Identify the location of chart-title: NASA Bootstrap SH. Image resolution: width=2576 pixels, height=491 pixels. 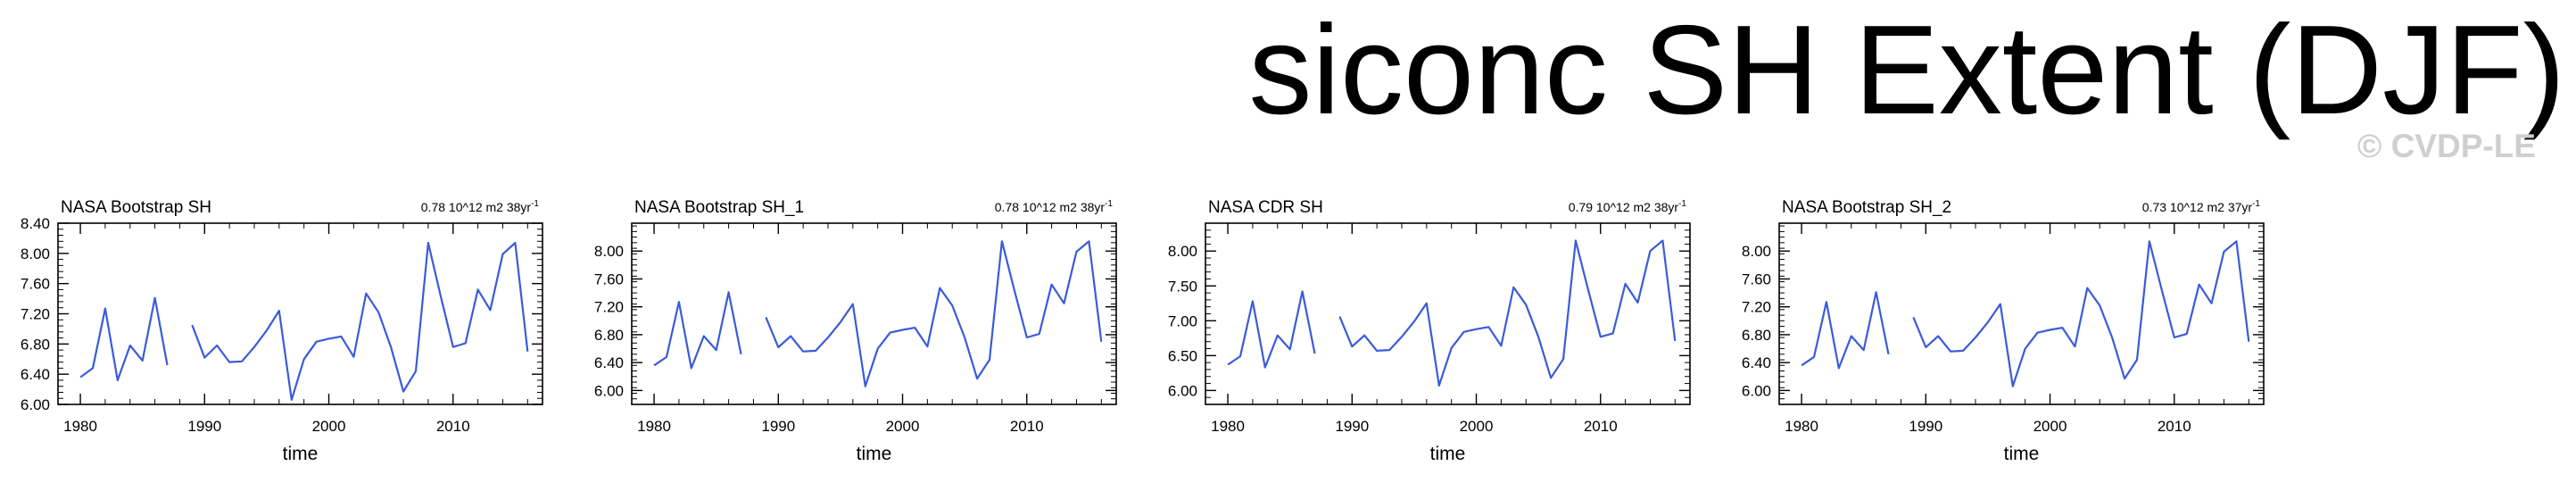
(136, 207).